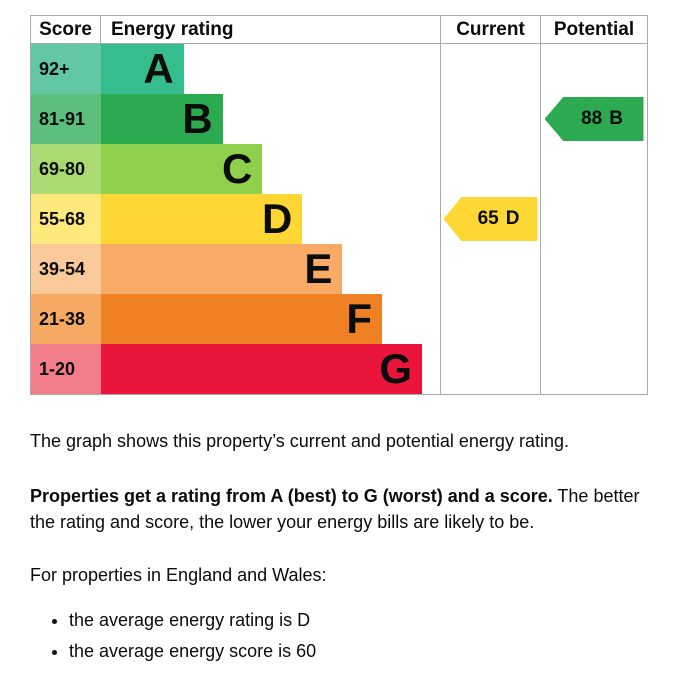 Image resolution: width=680 pixels, height=674 pixels. I want to click on band-row-f: 21-38 F, so click(339, 319).